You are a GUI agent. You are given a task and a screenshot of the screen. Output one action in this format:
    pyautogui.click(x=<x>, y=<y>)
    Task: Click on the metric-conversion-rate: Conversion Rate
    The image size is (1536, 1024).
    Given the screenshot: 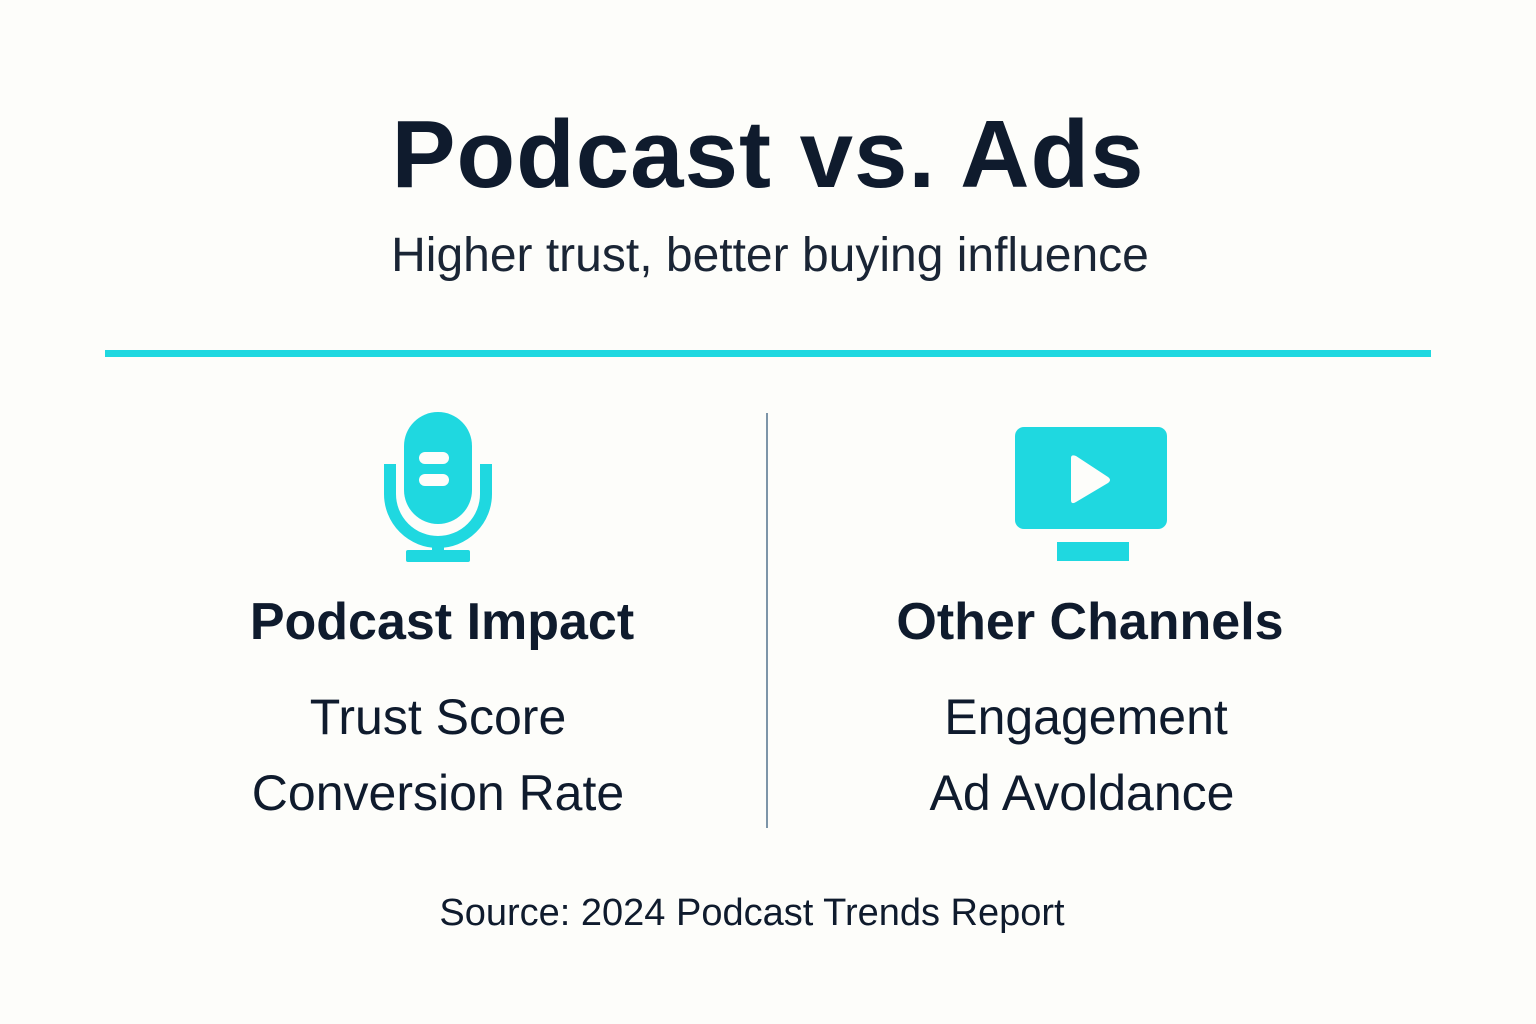 What is the action you would take?
    pyautogui.click(x=438, y=793)
    